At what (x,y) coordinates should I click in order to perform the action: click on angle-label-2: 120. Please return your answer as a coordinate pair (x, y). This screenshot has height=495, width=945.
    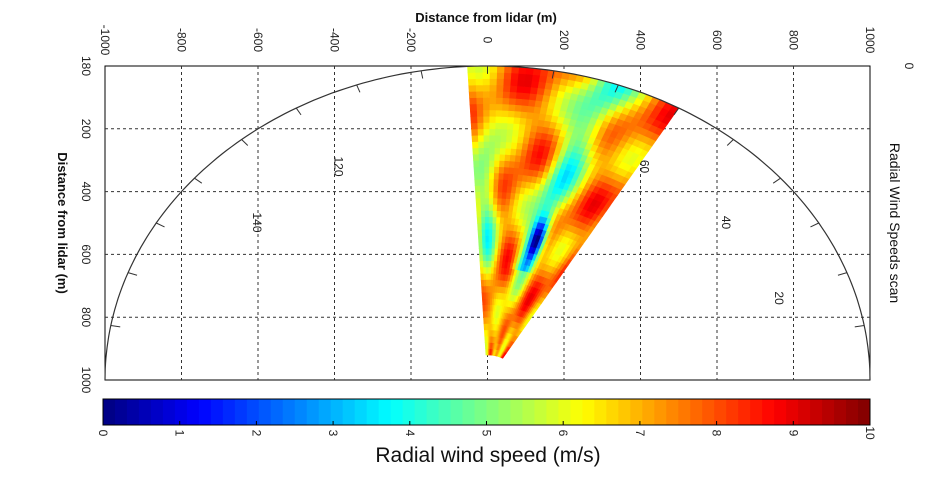
    Looking at the image, I should click on (339, 166).